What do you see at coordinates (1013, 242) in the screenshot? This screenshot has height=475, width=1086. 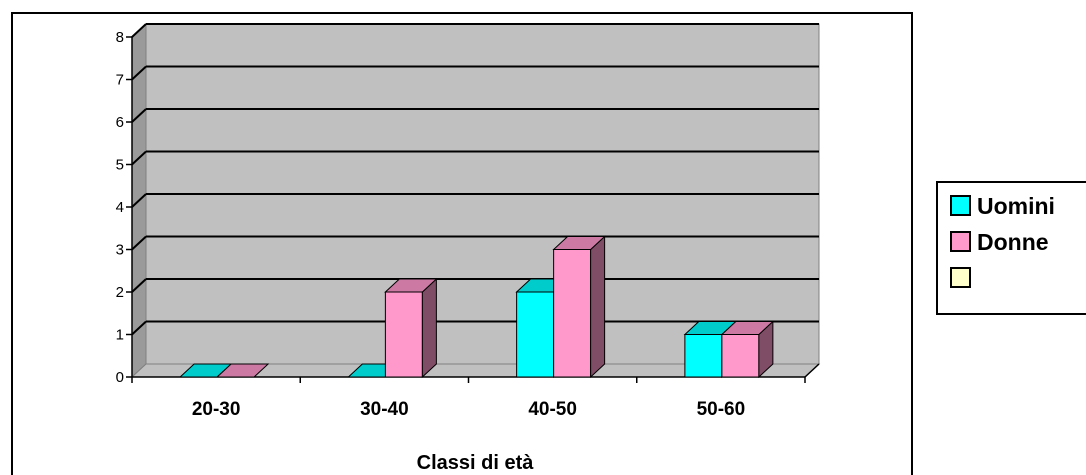 I see `legend-label: Donne` at bounding box center [1013, 242].